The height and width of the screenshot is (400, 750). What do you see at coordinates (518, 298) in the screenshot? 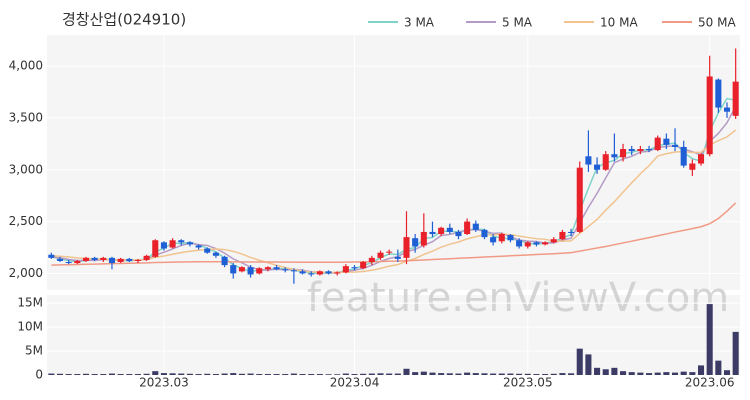
I see `watermark: feature.enViewV.com` at bounding box center [518, 298].